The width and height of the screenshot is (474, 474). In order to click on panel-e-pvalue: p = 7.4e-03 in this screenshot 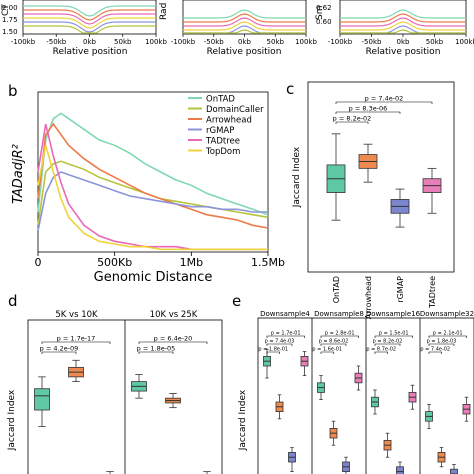, I will do `click(280, 342)`.